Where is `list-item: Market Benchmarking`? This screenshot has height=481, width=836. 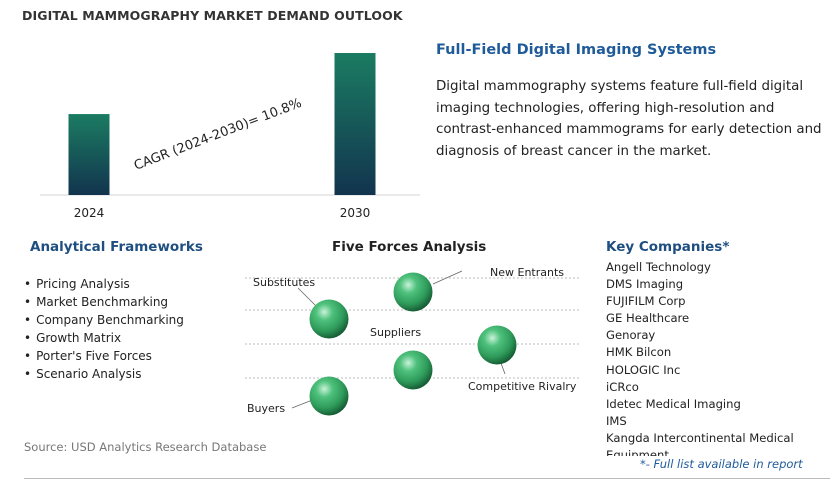
list-item: Market Benchmarking is located at coordinates (104, 302).